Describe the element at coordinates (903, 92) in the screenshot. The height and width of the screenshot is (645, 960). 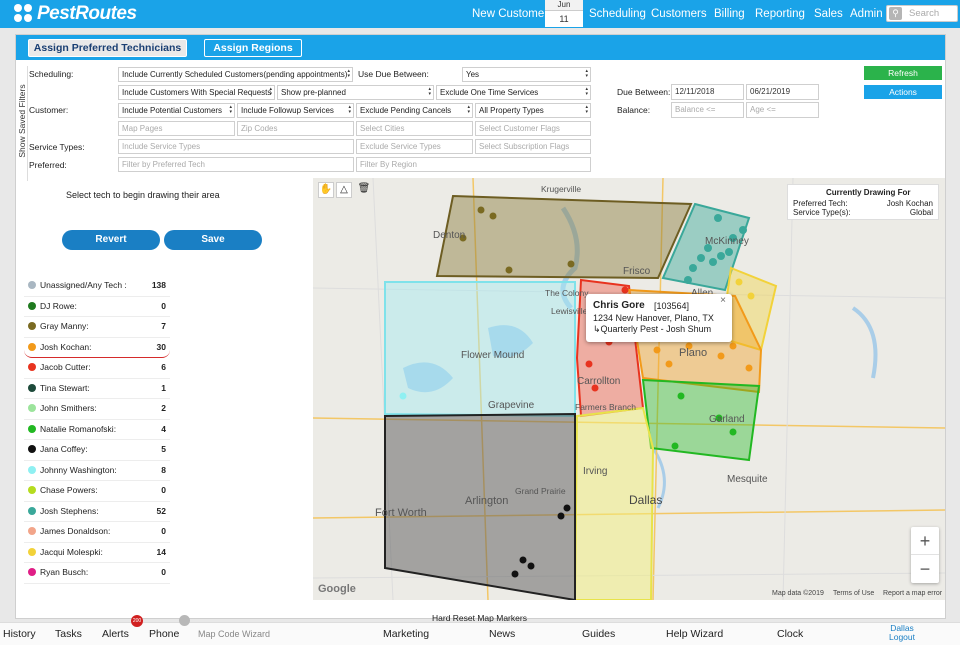
I see `actions-button: Actions` at that location.